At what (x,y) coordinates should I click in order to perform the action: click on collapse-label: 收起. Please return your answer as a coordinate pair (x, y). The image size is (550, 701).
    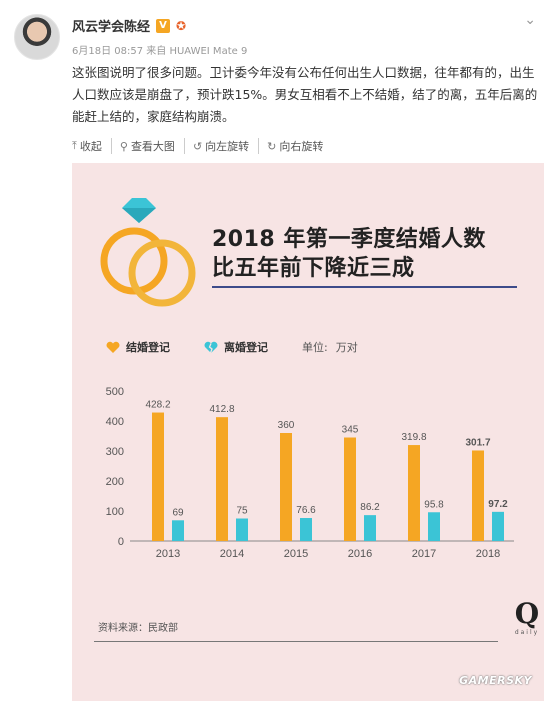
    Looking at the image, I should click on (90, 146).